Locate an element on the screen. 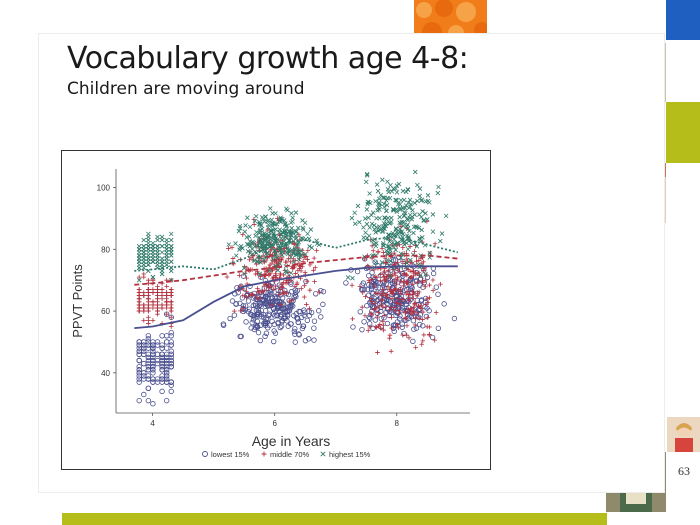 The image size is (700, 525). y-tick-label: 60 is located at coordinates (105, 311).